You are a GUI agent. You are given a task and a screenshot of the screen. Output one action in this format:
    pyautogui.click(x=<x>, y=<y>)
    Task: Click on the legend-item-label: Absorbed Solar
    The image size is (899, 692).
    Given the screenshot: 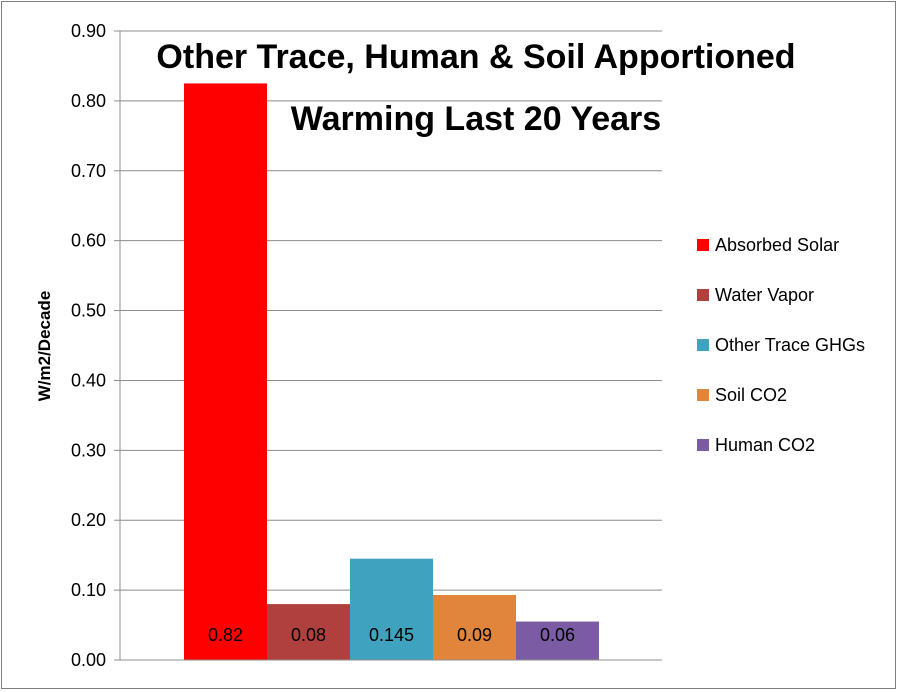 What is the action you would take?
    pyautogui.click(x=777, y=245)
    